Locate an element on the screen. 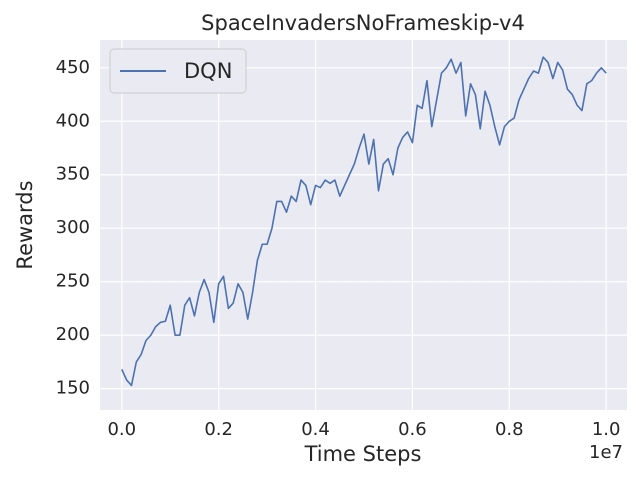  y-tick-label: 400 is located at coordinates (73, 120).